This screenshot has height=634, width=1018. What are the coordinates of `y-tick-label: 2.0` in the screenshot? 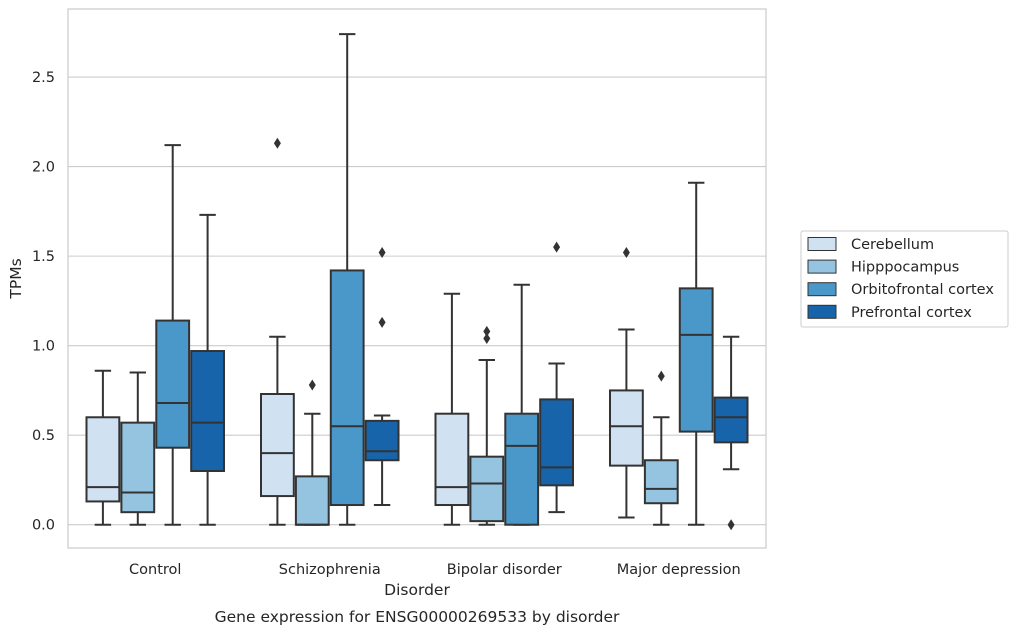 It's located at (43, 168).